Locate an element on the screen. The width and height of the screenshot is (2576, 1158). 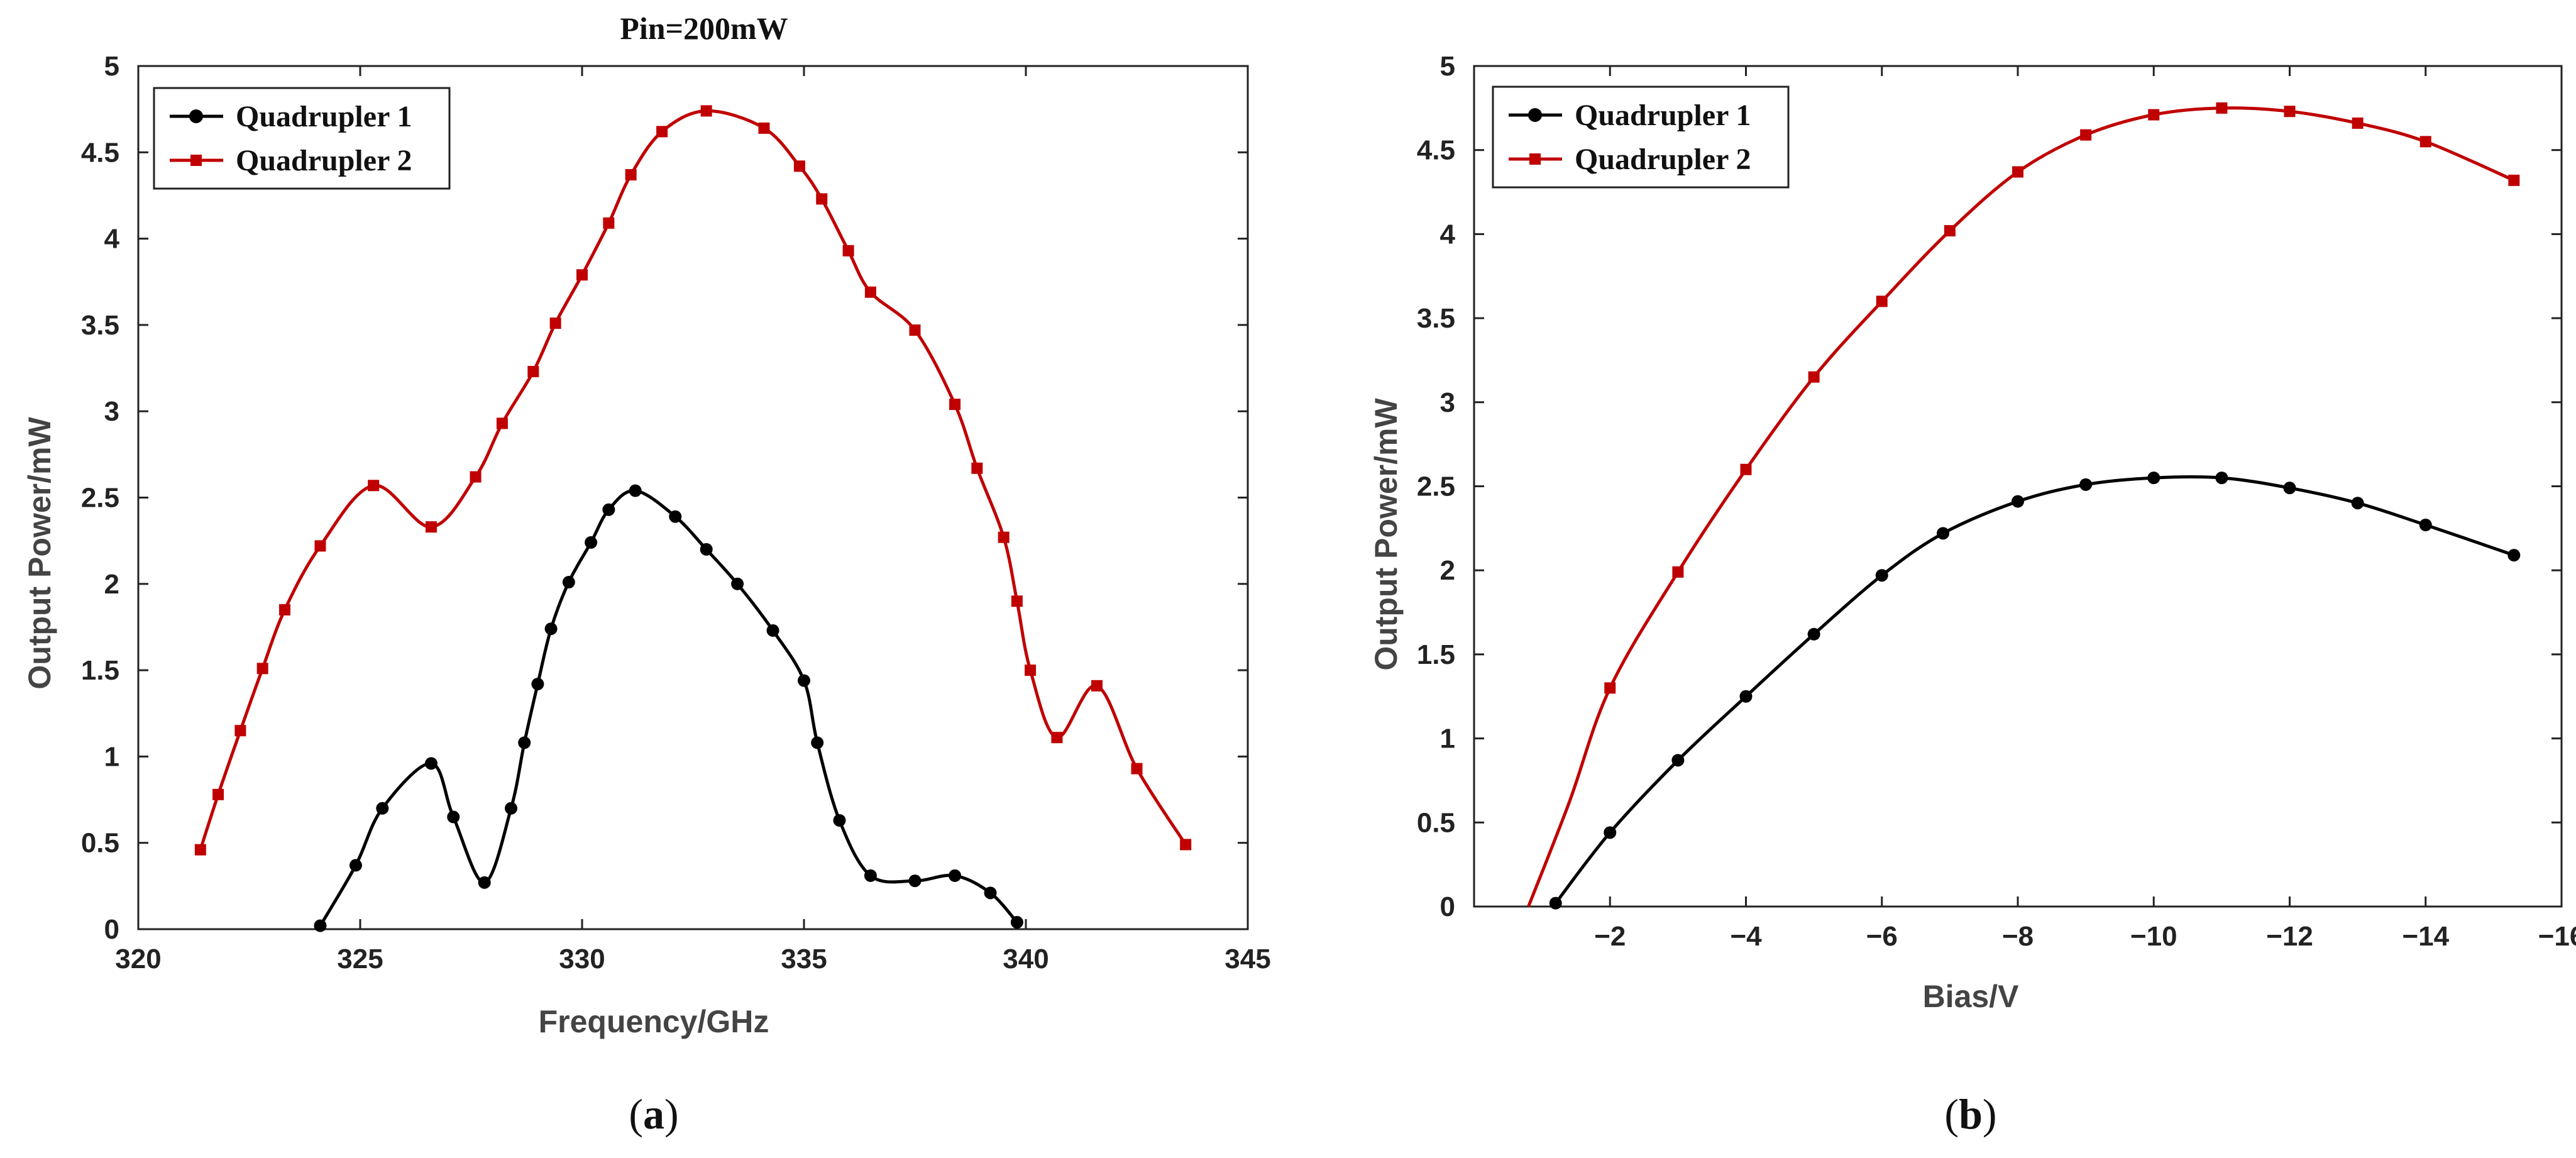
chart-a-y-tick-label: 0.5 is located at coordinates (100, 843).